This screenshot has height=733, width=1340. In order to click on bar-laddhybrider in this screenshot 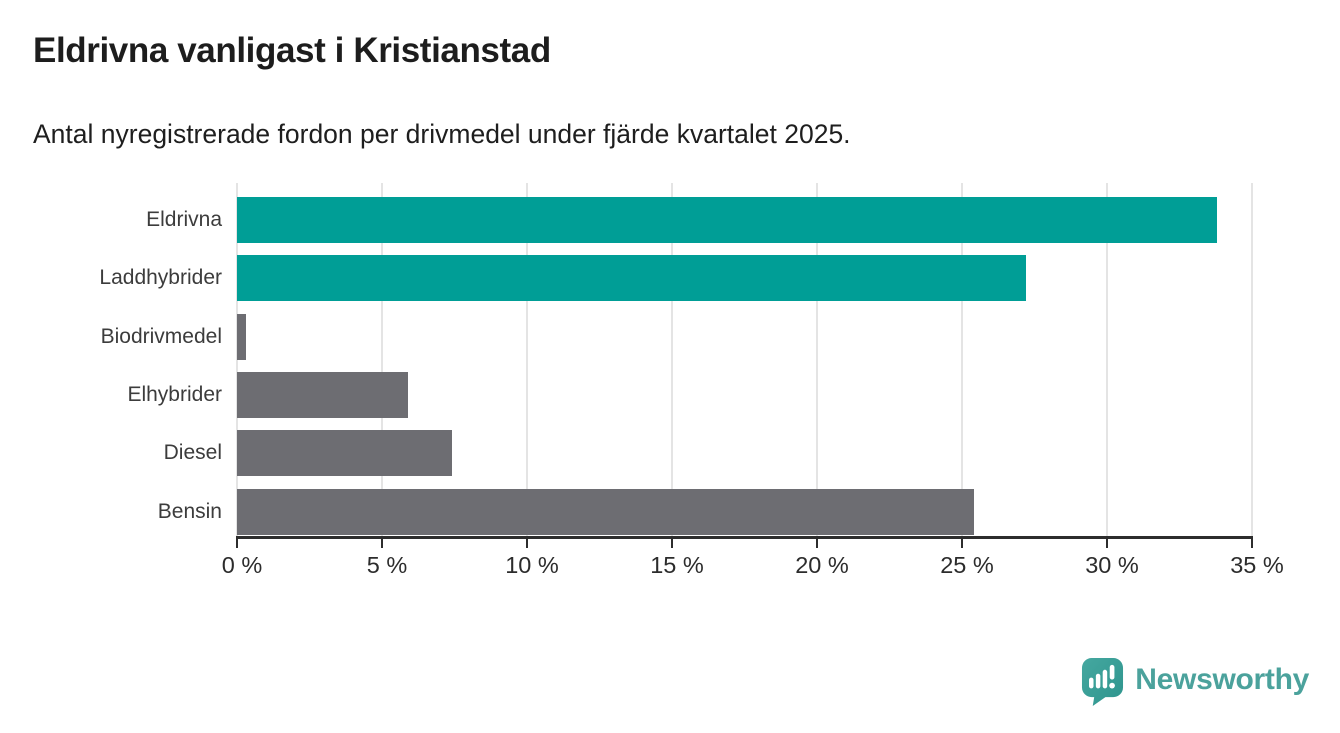, I will do `click(631, 278)`.